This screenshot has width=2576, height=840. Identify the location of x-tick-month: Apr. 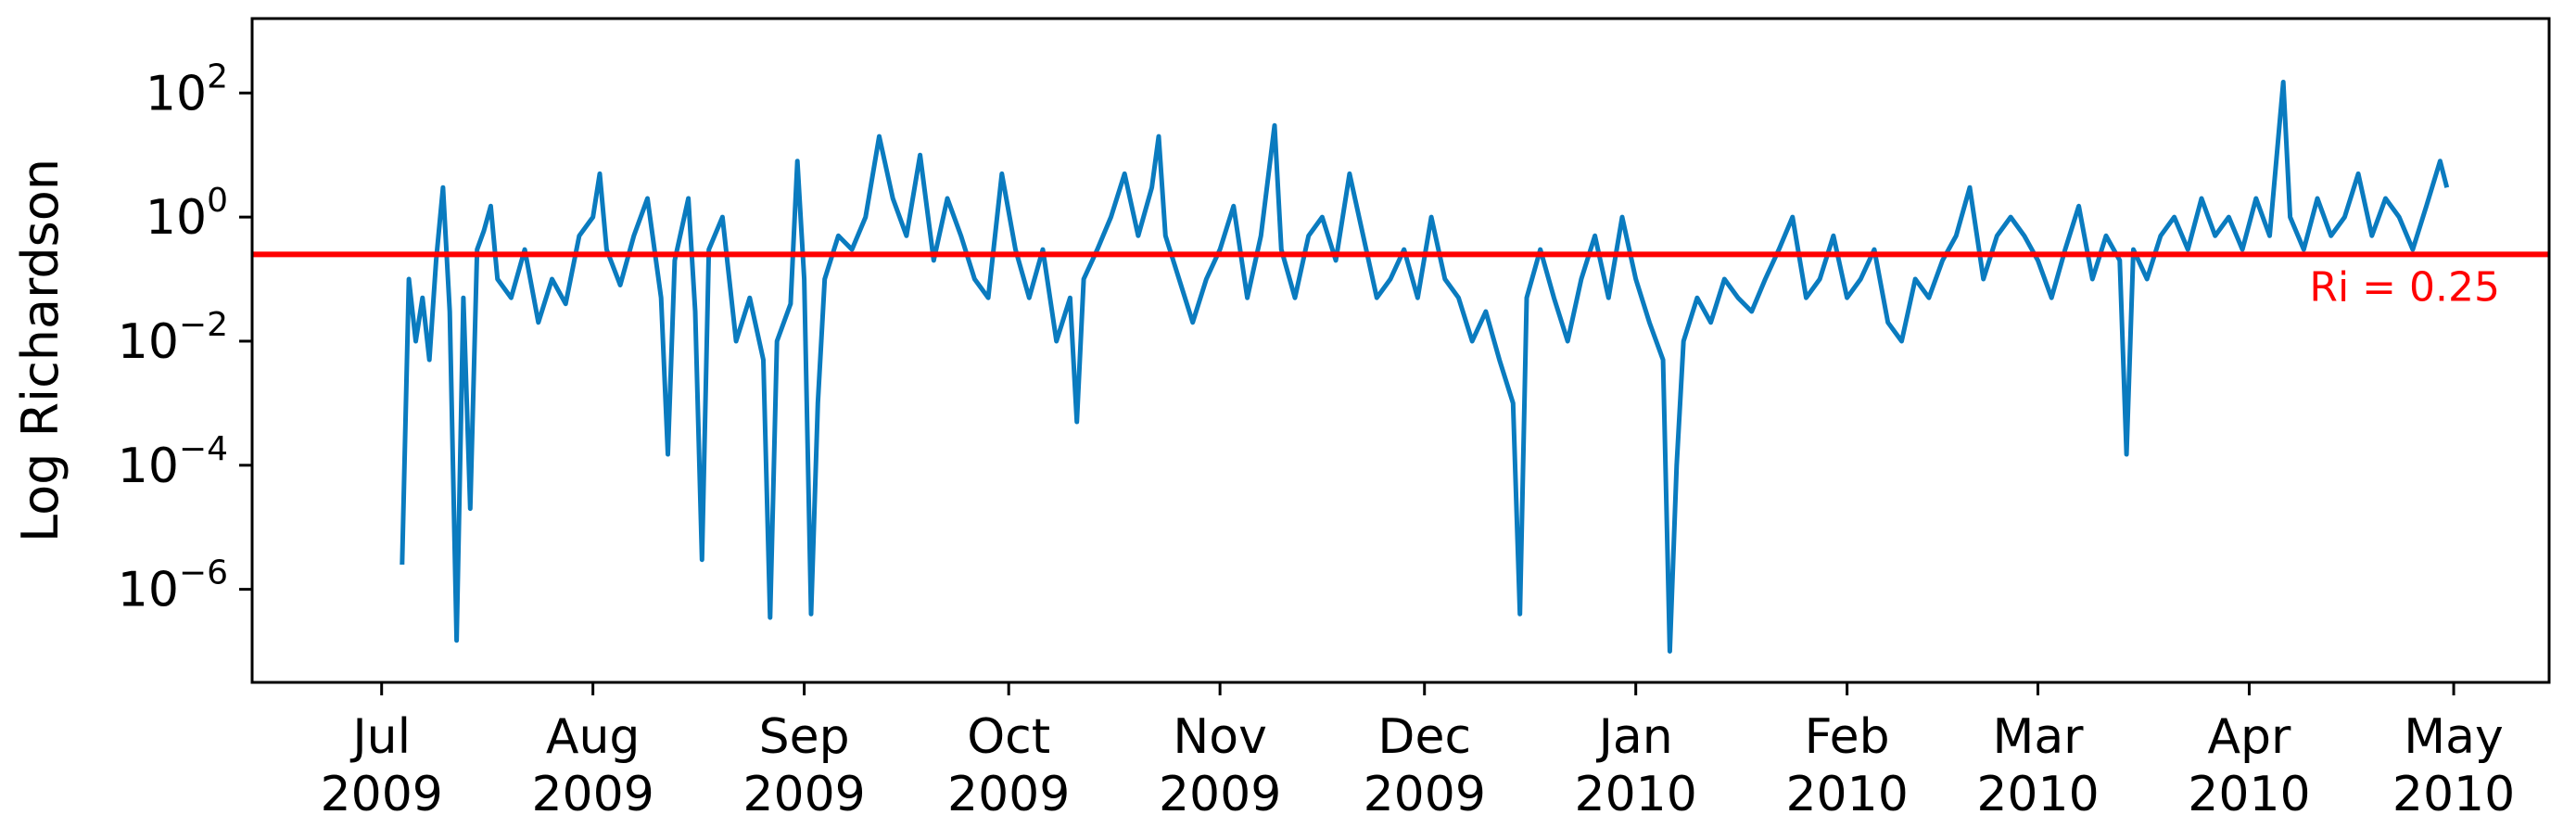
(2249, 737).